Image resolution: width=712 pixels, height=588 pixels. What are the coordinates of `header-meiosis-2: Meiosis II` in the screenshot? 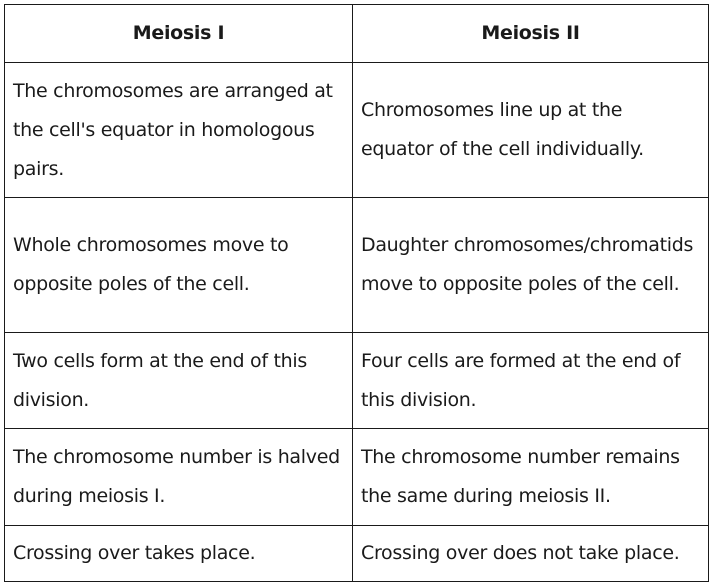 It's located at (530, 33).